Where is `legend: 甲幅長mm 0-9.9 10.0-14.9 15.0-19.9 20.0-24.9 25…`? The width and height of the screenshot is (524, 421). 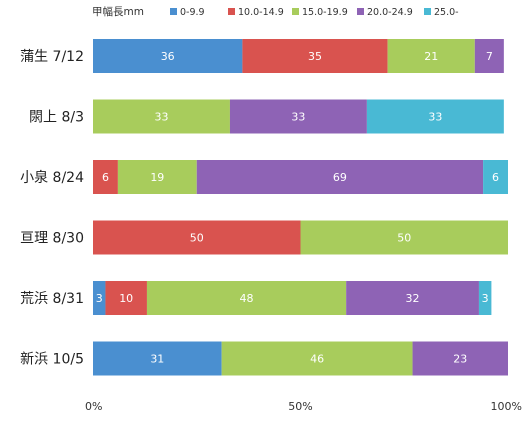 legend: 甲幅長mm 0-9.9 10.0-14.9 15.0-19.9 20.0-24.9 25… is located at coordinates (275, 11).